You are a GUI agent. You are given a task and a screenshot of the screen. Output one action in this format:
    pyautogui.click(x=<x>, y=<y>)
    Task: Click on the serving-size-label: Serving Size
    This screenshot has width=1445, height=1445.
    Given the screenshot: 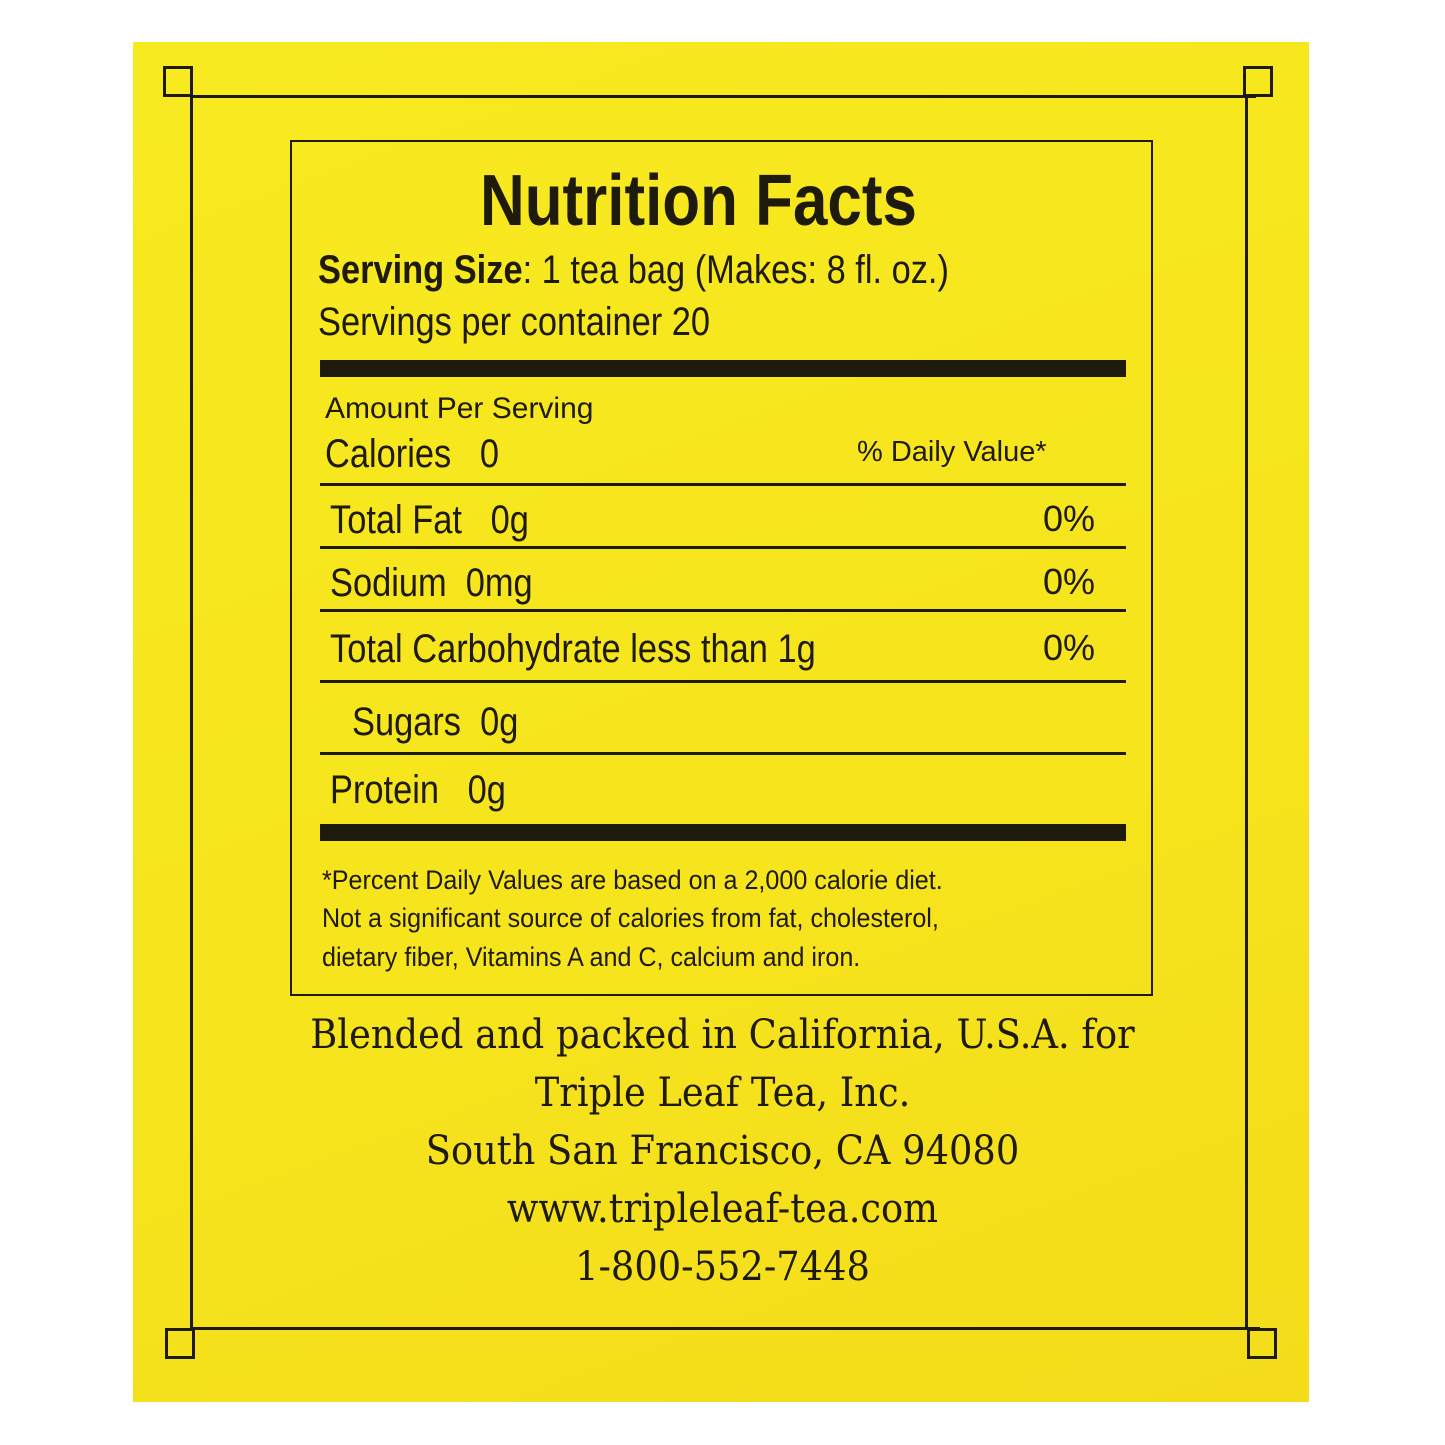 What is the action you would take?
    pyautogui.click(x=420, y=270)
    